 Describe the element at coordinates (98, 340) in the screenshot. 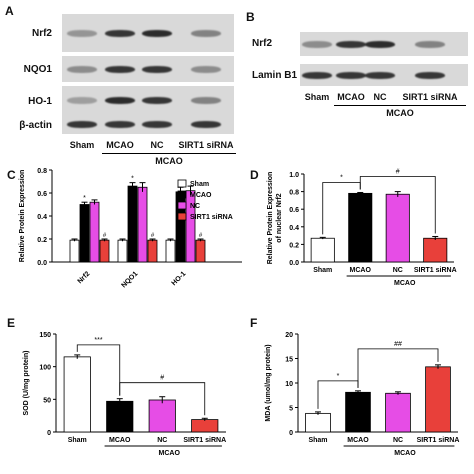

I see `significance-e-0: ***` at that location.